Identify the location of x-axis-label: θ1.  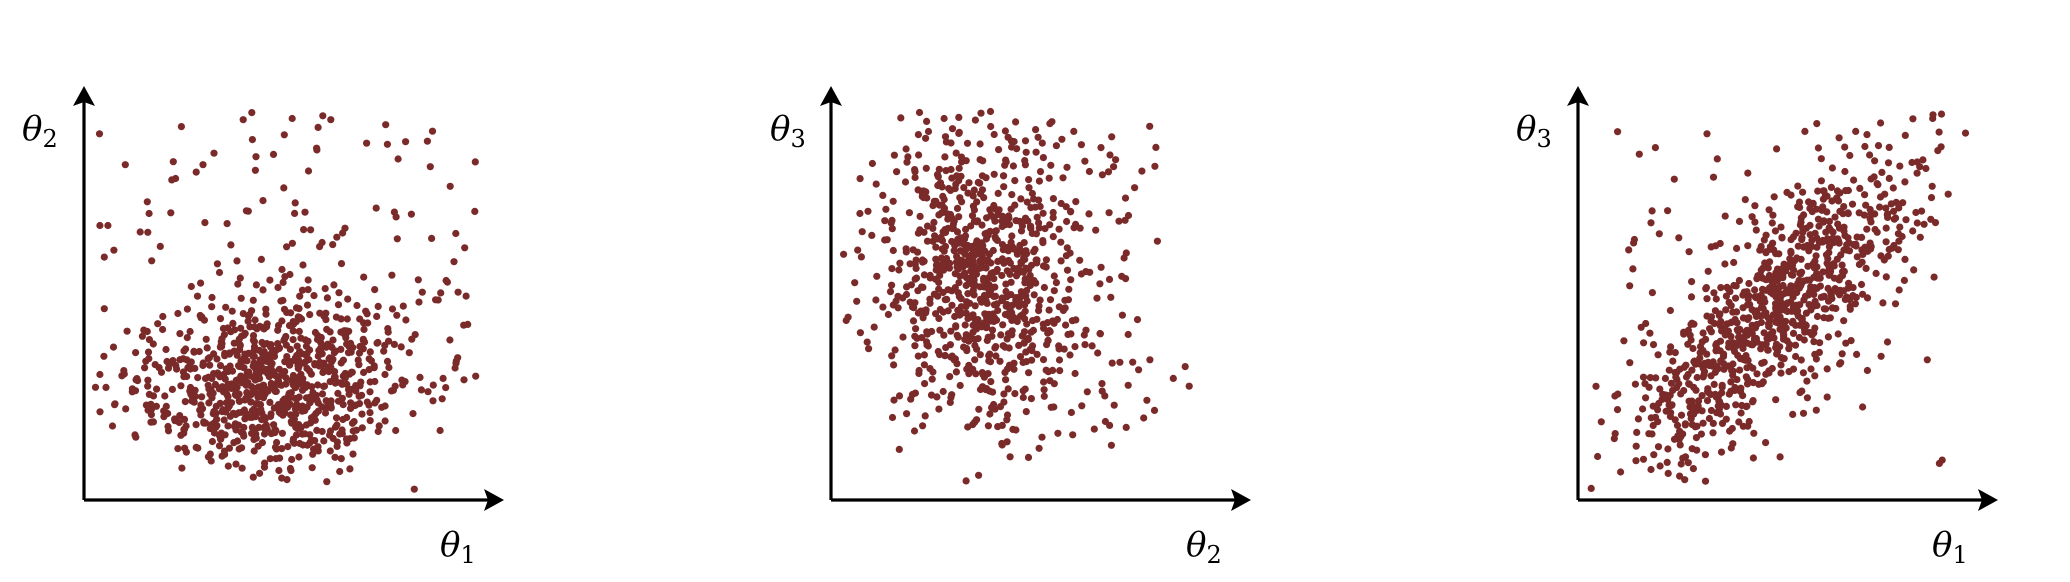
(458, 547).